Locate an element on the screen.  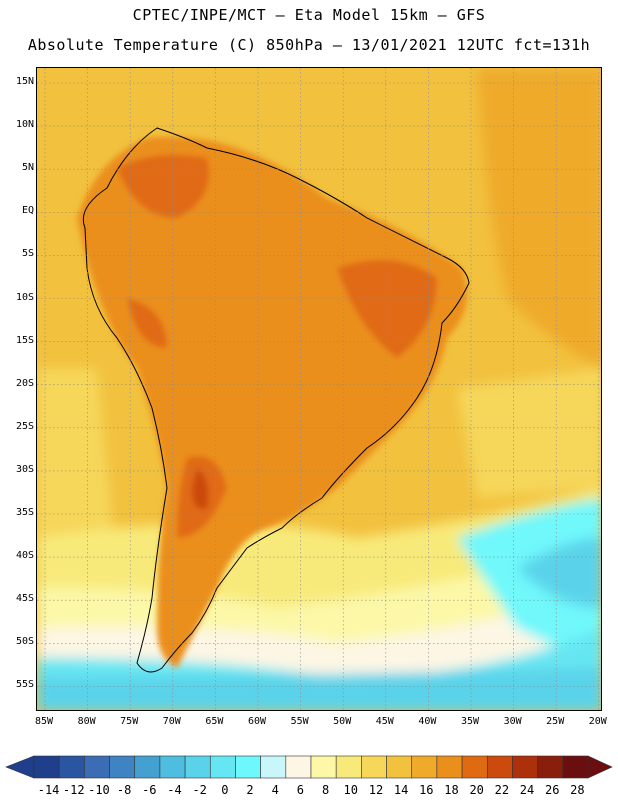
lon-tick-label: 25W is located at coordinates (555, 721).